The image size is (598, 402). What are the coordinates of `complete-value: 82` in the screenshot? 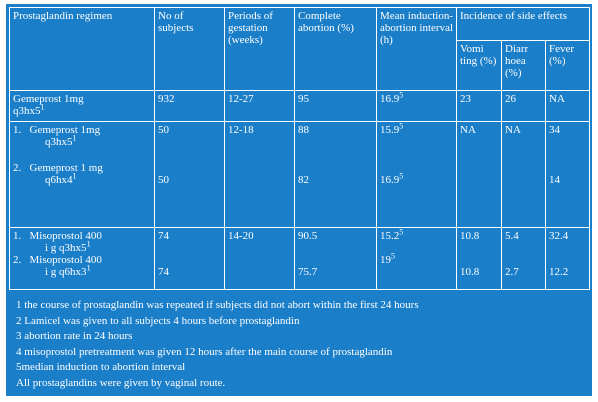 It's located at (303, 180).